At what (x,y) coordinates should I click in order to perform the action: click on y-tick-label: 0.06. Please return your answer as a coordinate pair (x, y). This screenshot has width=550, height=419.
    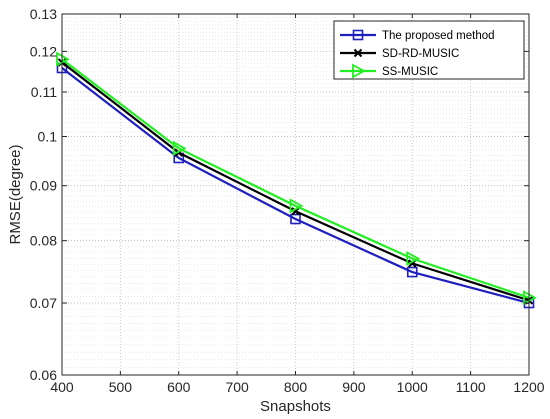
    Looking at the image, I should click on (43, 375).